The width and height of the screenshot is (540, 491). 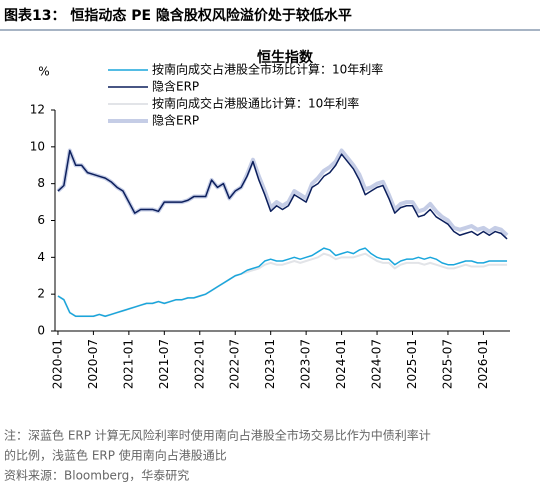 I want to click on y-tick-label: 2, so click(x=41, y=294).